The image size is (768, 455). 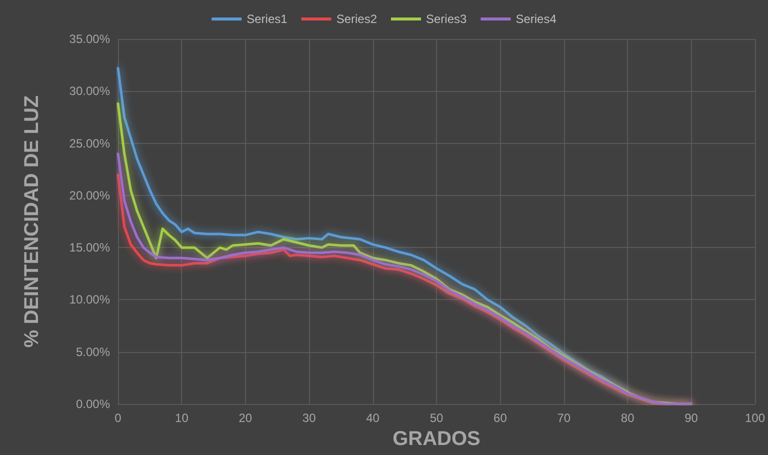 What do you see at coordinates (89, 39) in the screenshot?
I see `y-tick-label: 35.00%` at bounding box center [89, 39].